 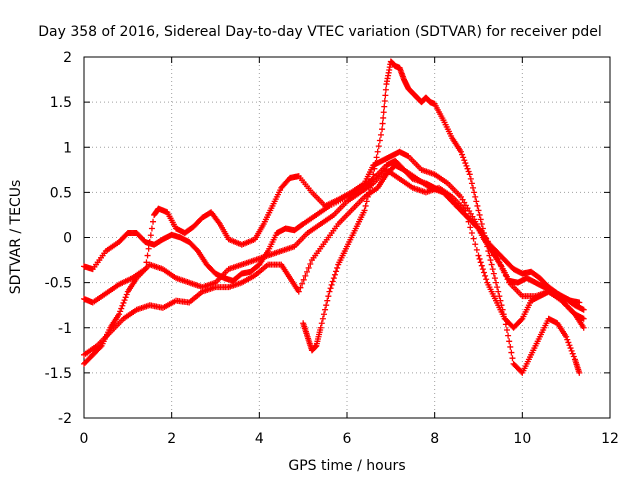 I want to click on y-tick-label: -2, so click(x=65, y=419).